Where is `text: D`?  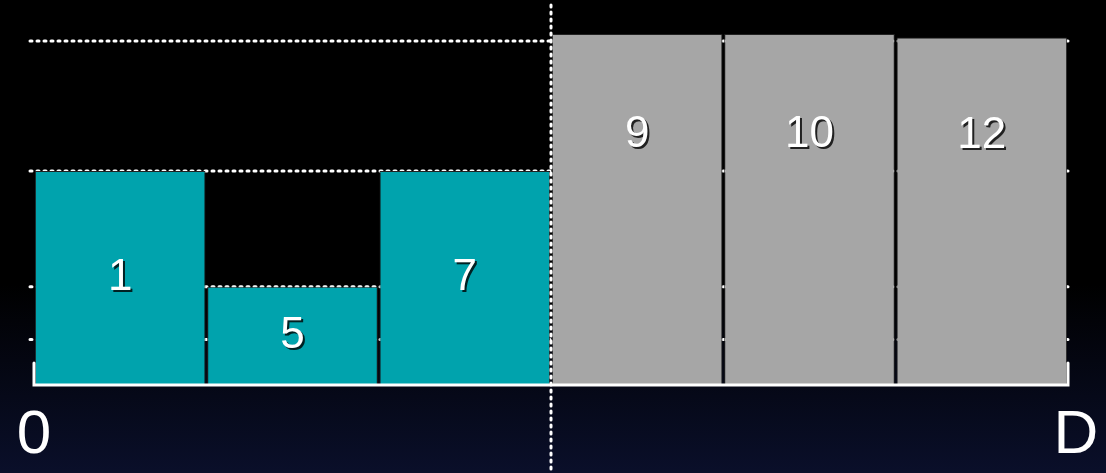
text: D is located at coordinates (1076, 432).